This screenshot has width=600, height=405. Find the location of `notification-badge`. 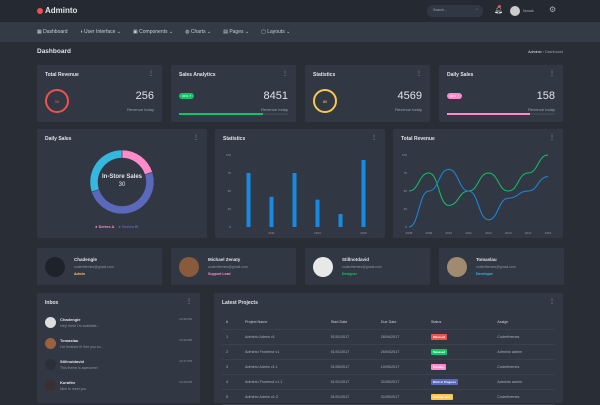

notification-badge is located at coordinates (499, 6).